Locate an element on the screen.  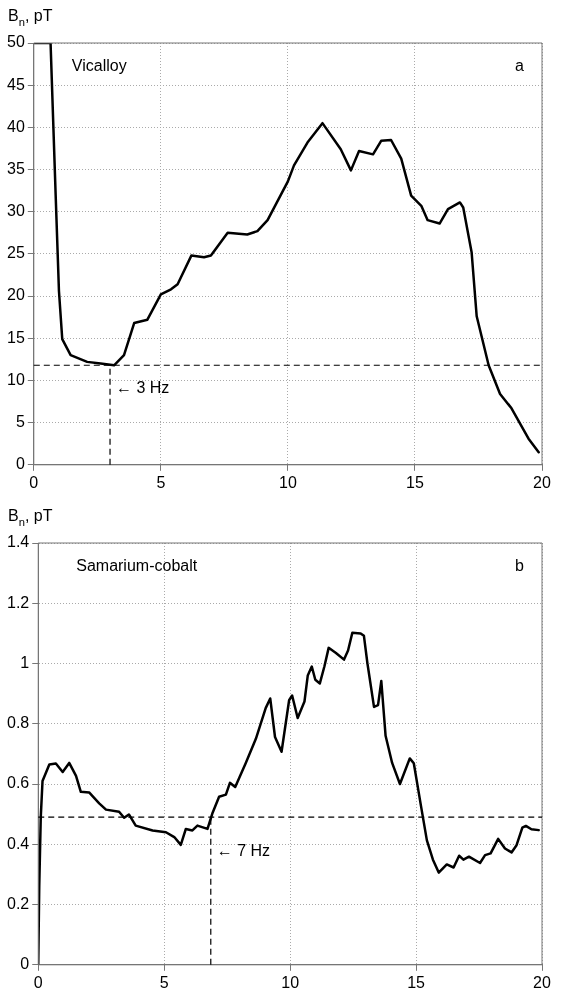
y-tick-label: 50 is located at coordinates (16, 42).